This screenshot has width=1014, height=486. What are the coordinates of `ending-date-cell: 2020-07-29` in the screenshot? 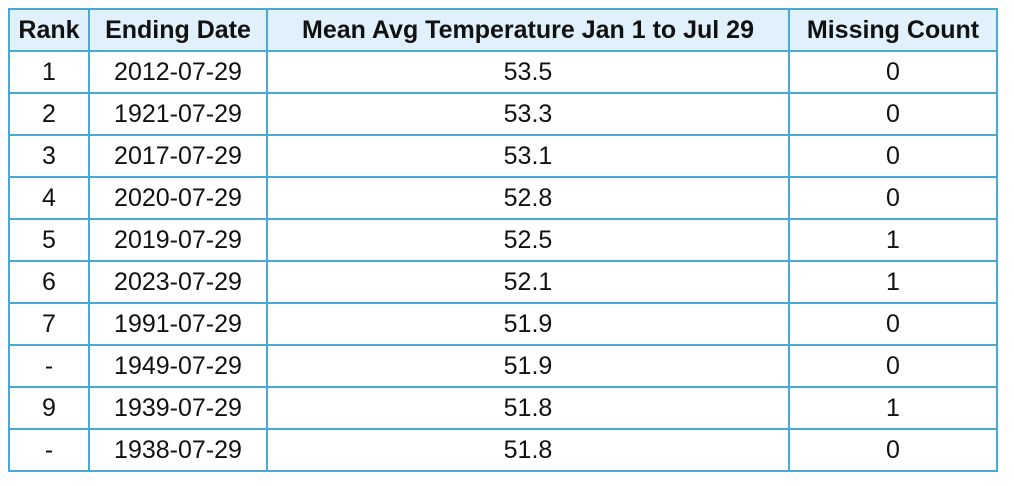 It's located at (178, 198).